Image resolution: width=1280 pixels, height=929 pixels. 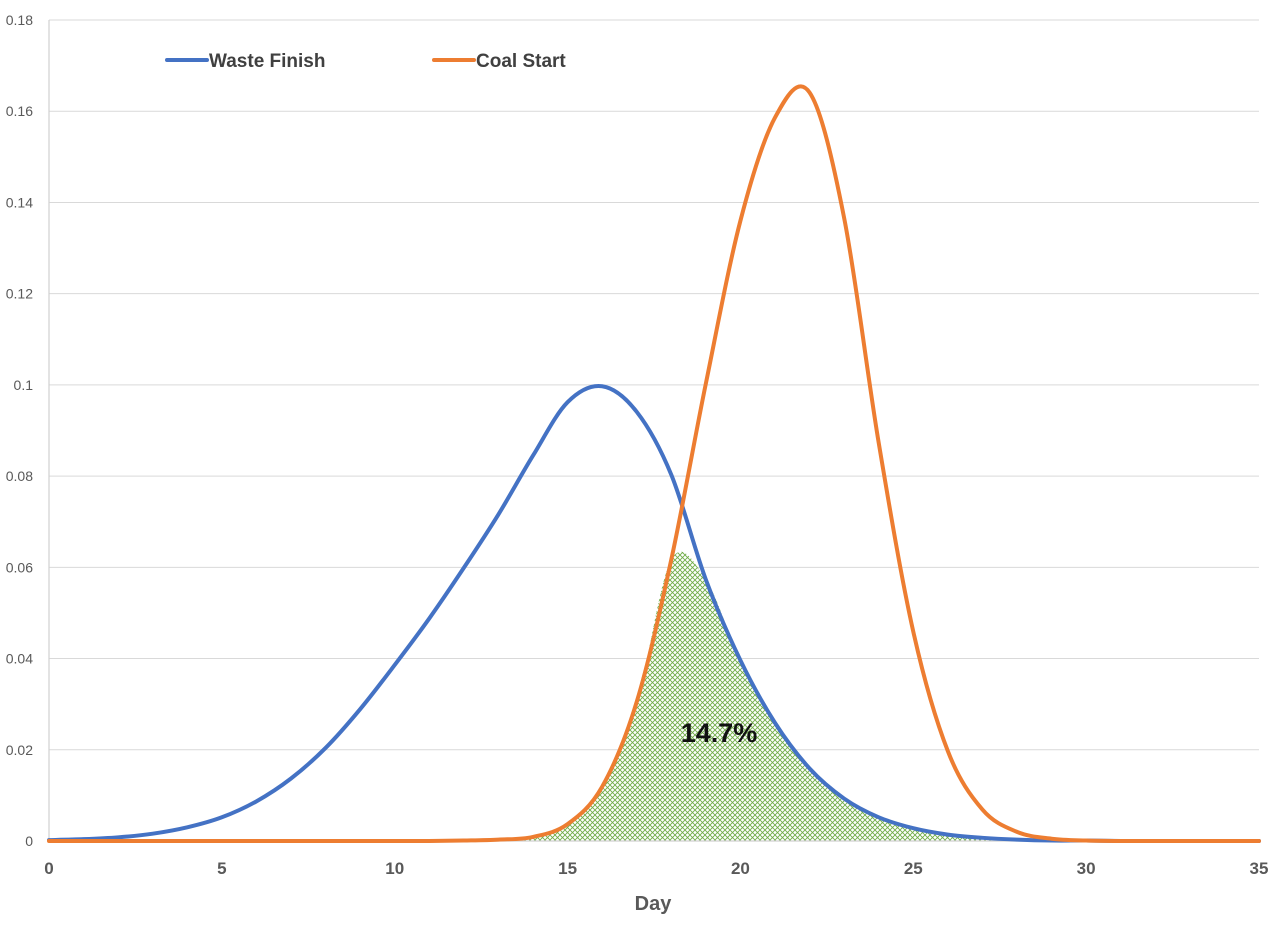 I want to click on x-tick-label: 15, so click(x=567, y=868).